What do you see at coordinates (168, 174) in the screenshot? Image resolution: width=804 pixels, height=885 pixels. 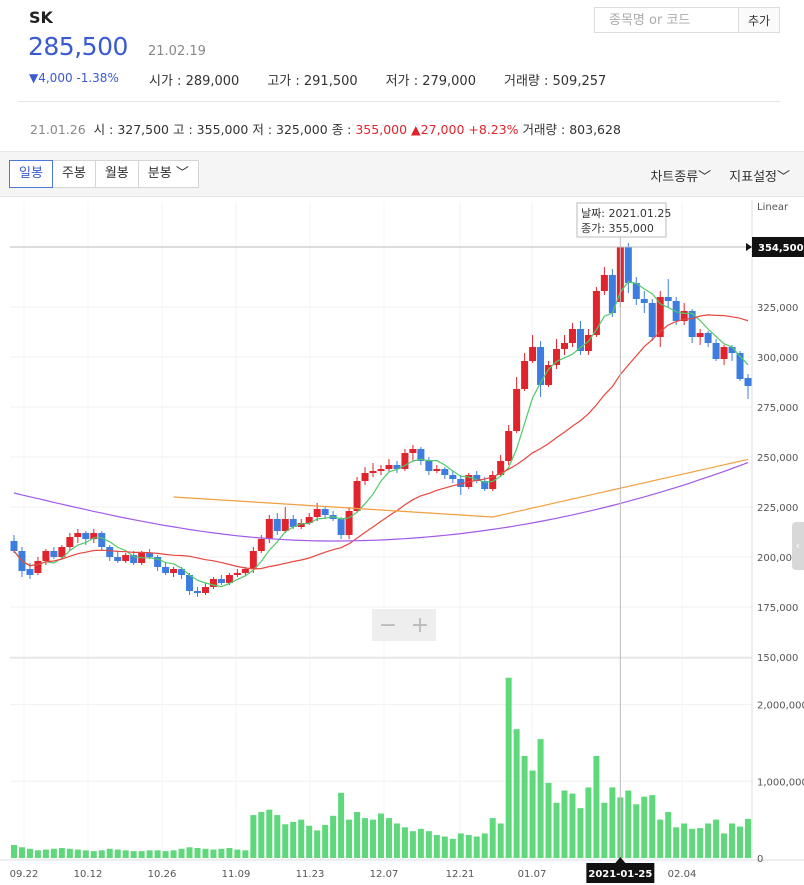 I see `tab-minute: 분봉 ﹀` at bounding box center [168, 174].